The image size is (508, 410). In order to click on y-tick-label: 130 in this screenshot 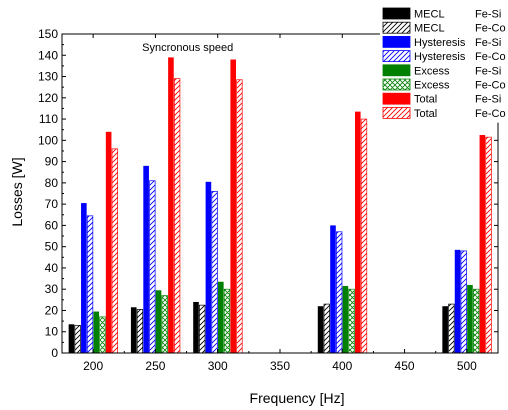, I will do `click(48, 77)`.